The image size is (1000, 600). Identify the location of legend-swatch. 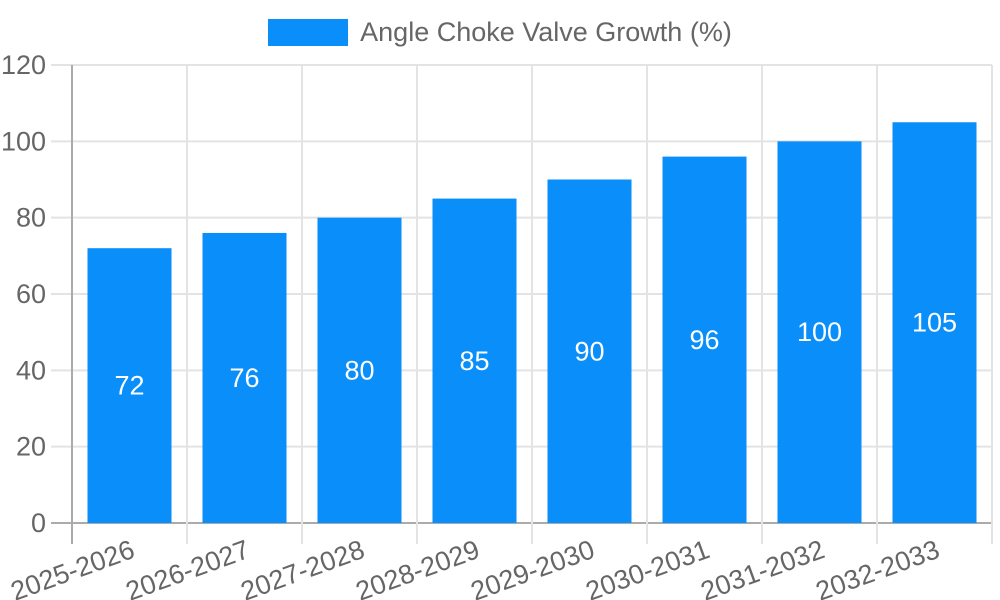
(308, 32).